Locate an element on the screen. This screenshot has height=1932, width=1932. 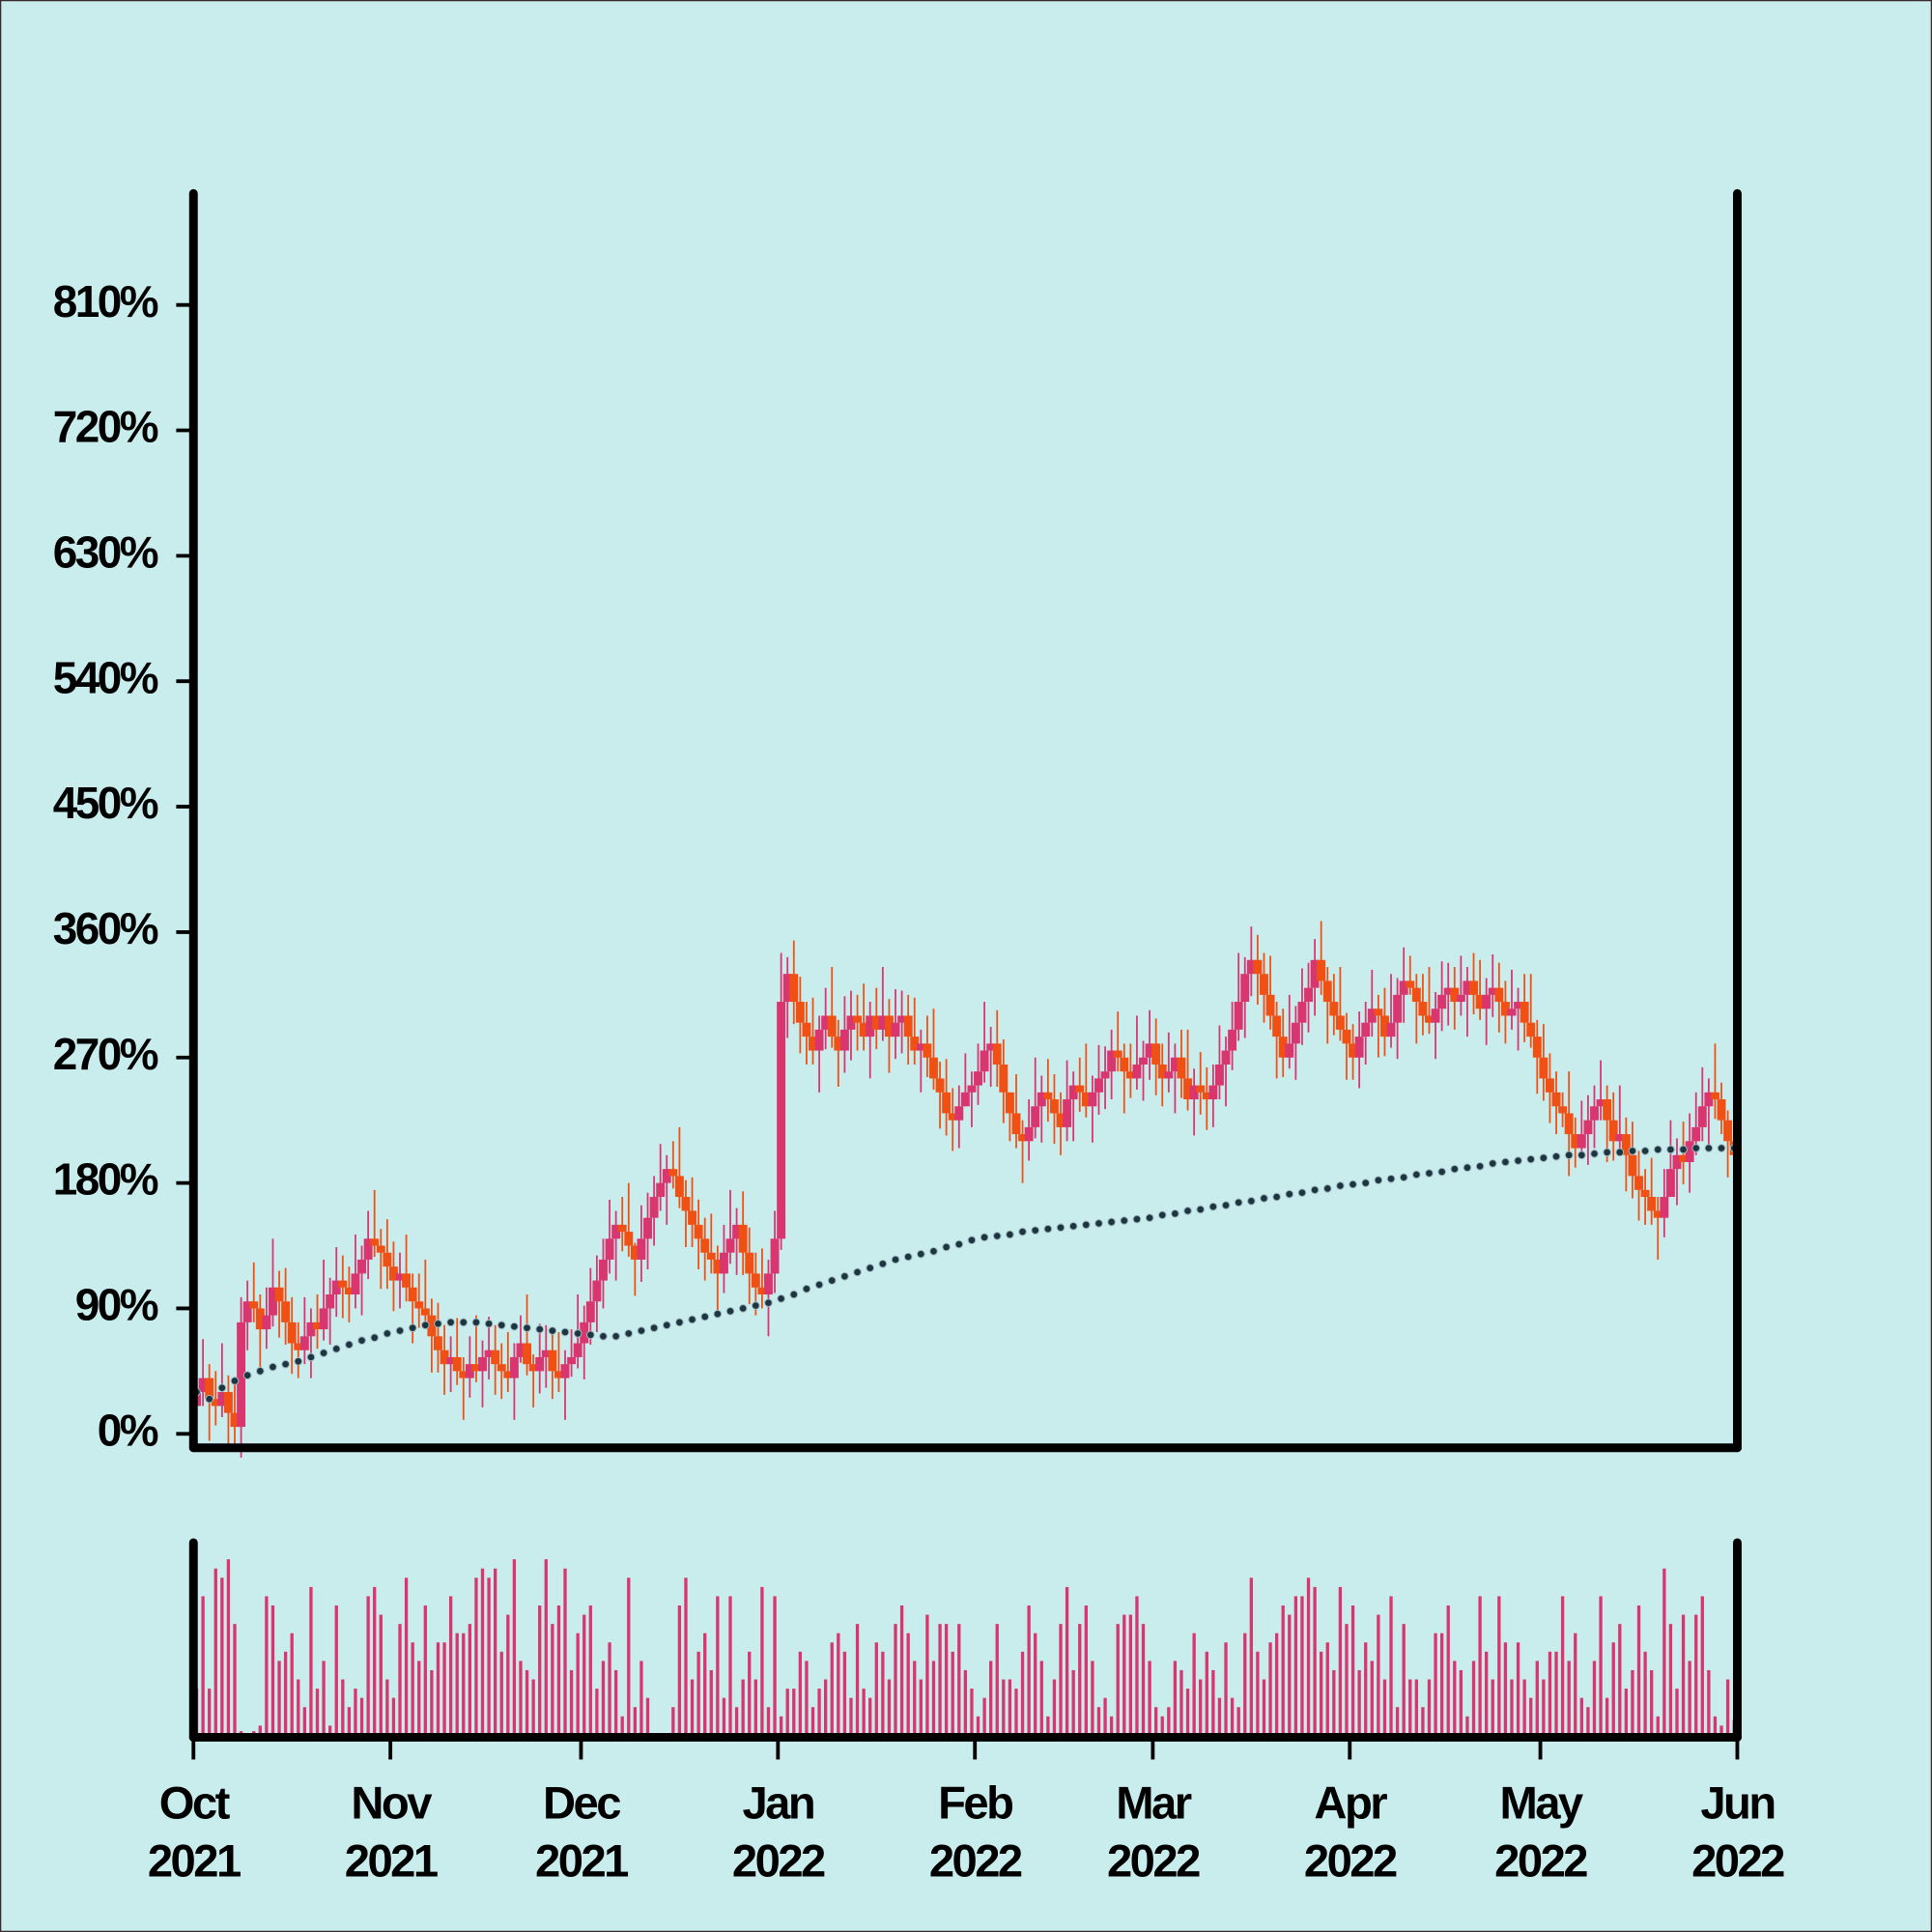
x-tick-label: Jun 2022 is located at coordinates (1738, 1832).